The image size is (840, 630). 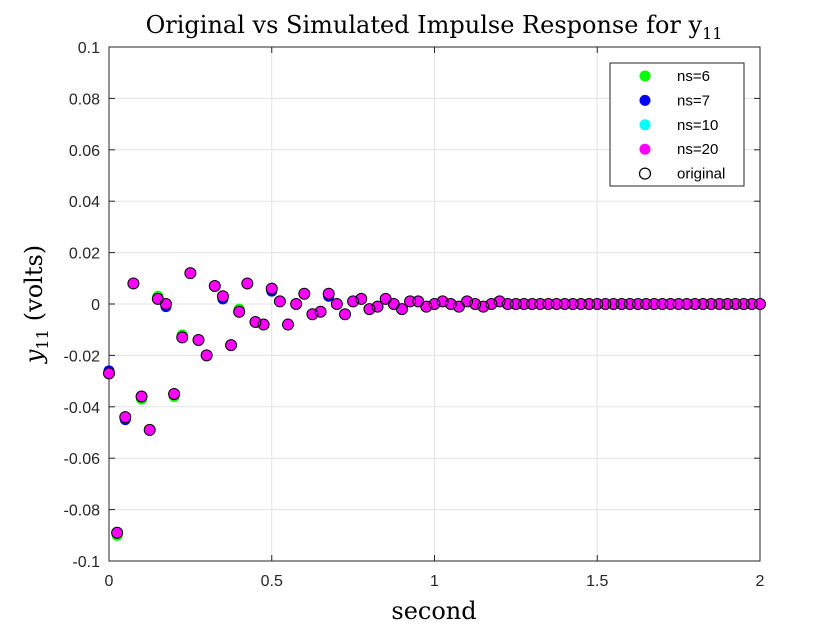 I want to click on legend-item: ns=10, so click(x=678, y=125).